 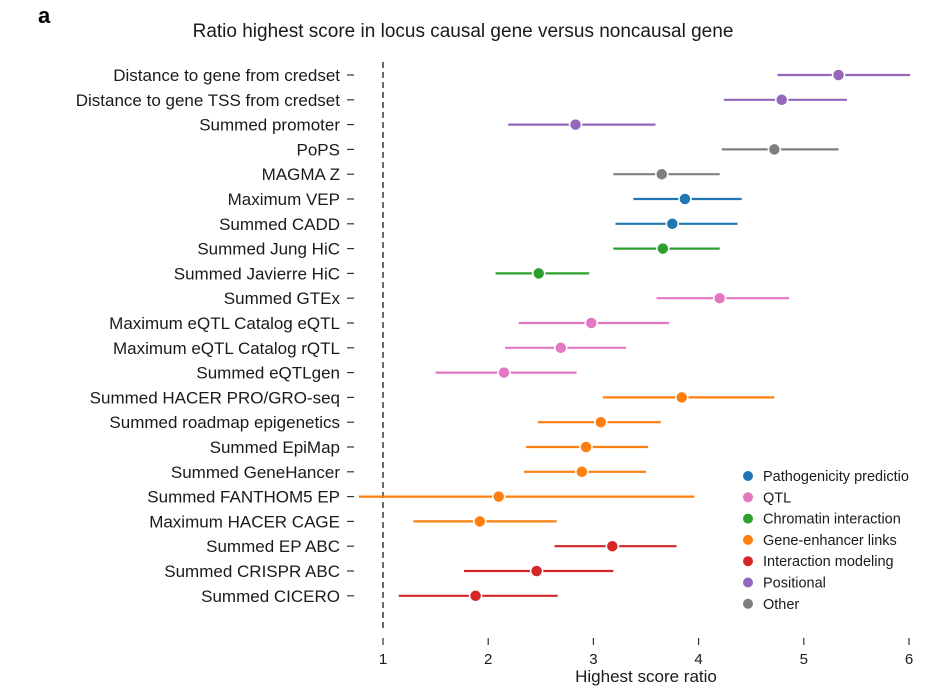 What do you see at coordinates (224, 422) in the screenshot?
I see `y-tick-label: Summed roadmap epigenetics` at bounding box center [224, 422].